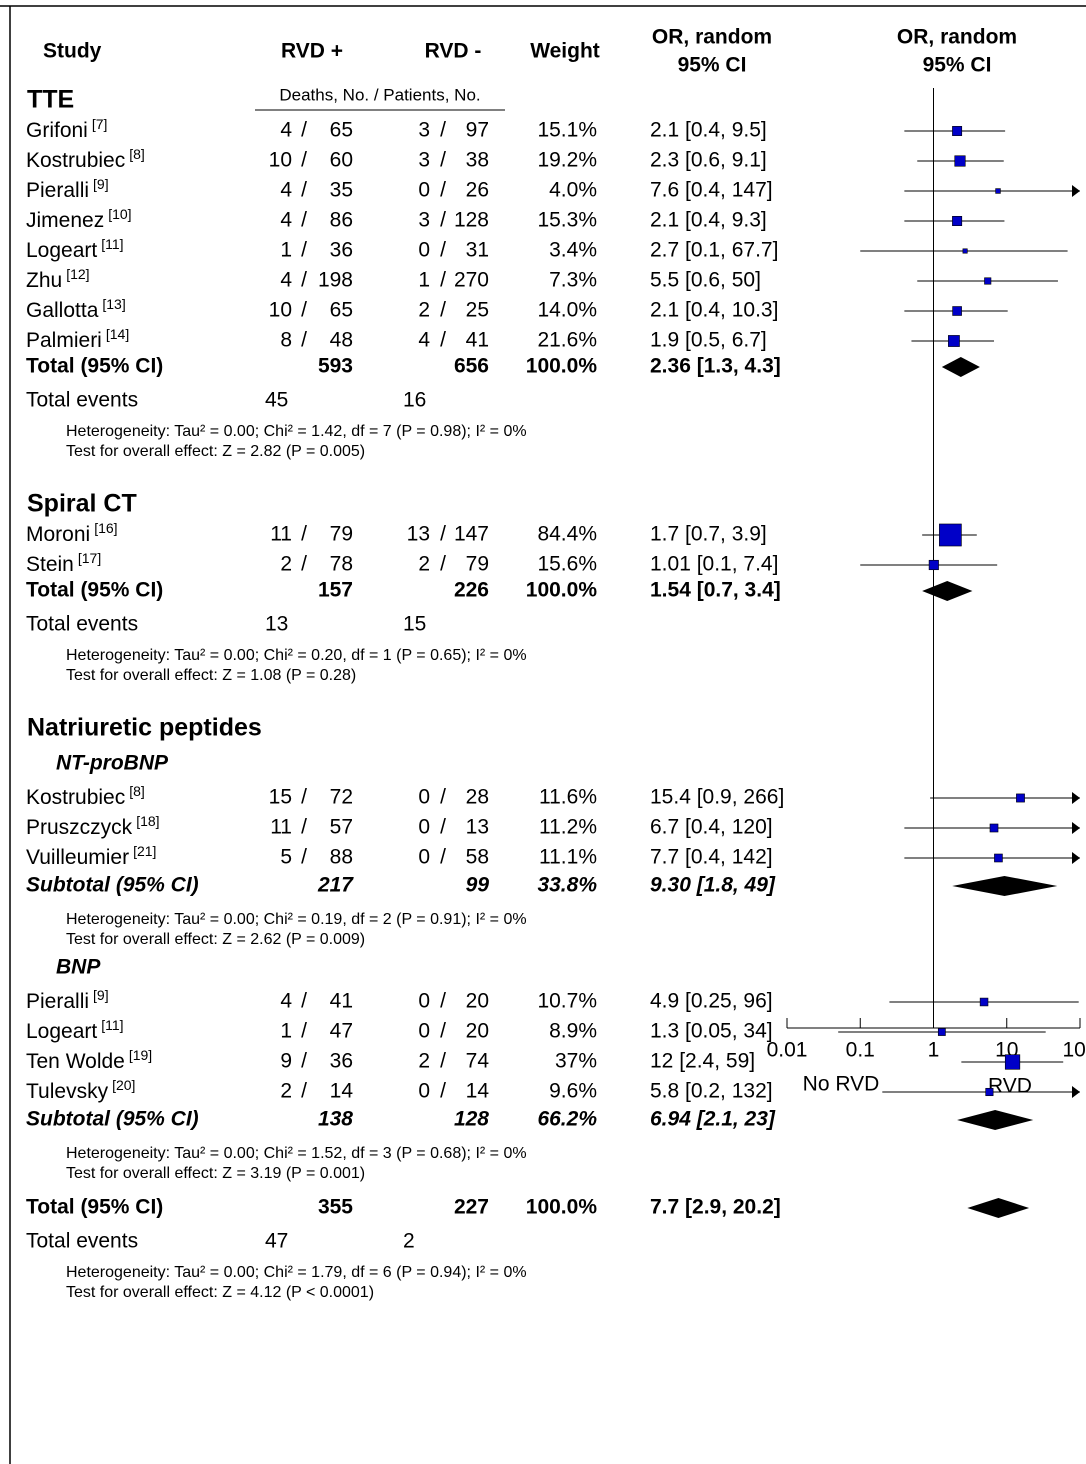  What do you see at coordinates (101, 995) in the screenshot?
I see `study-ref: [9]` at bounding box center [101, 995].